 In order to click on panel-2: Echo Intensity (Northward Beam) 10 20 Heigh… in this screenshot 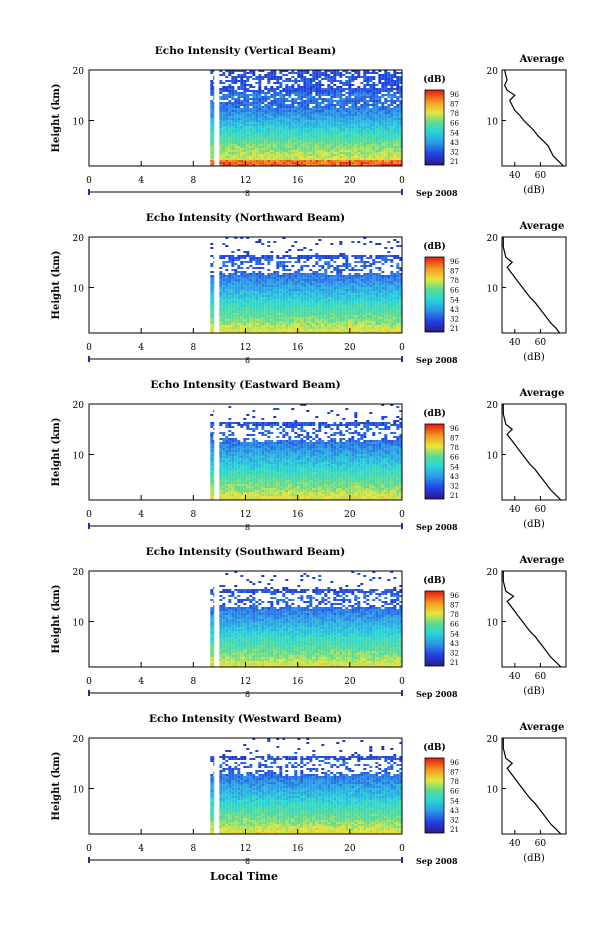, I will do `click(309, 288)`.